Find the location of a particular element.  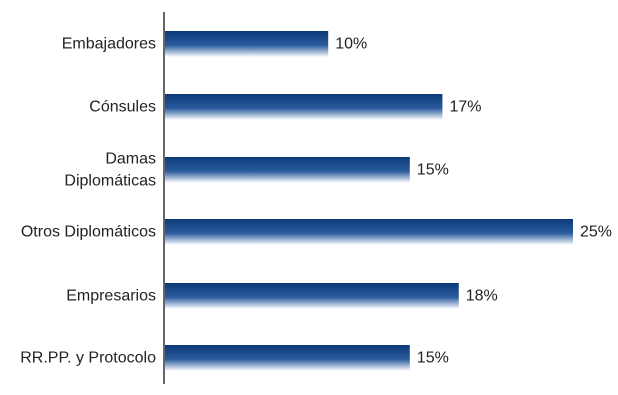

value-label: 18% is located at coordinates (482, 296).